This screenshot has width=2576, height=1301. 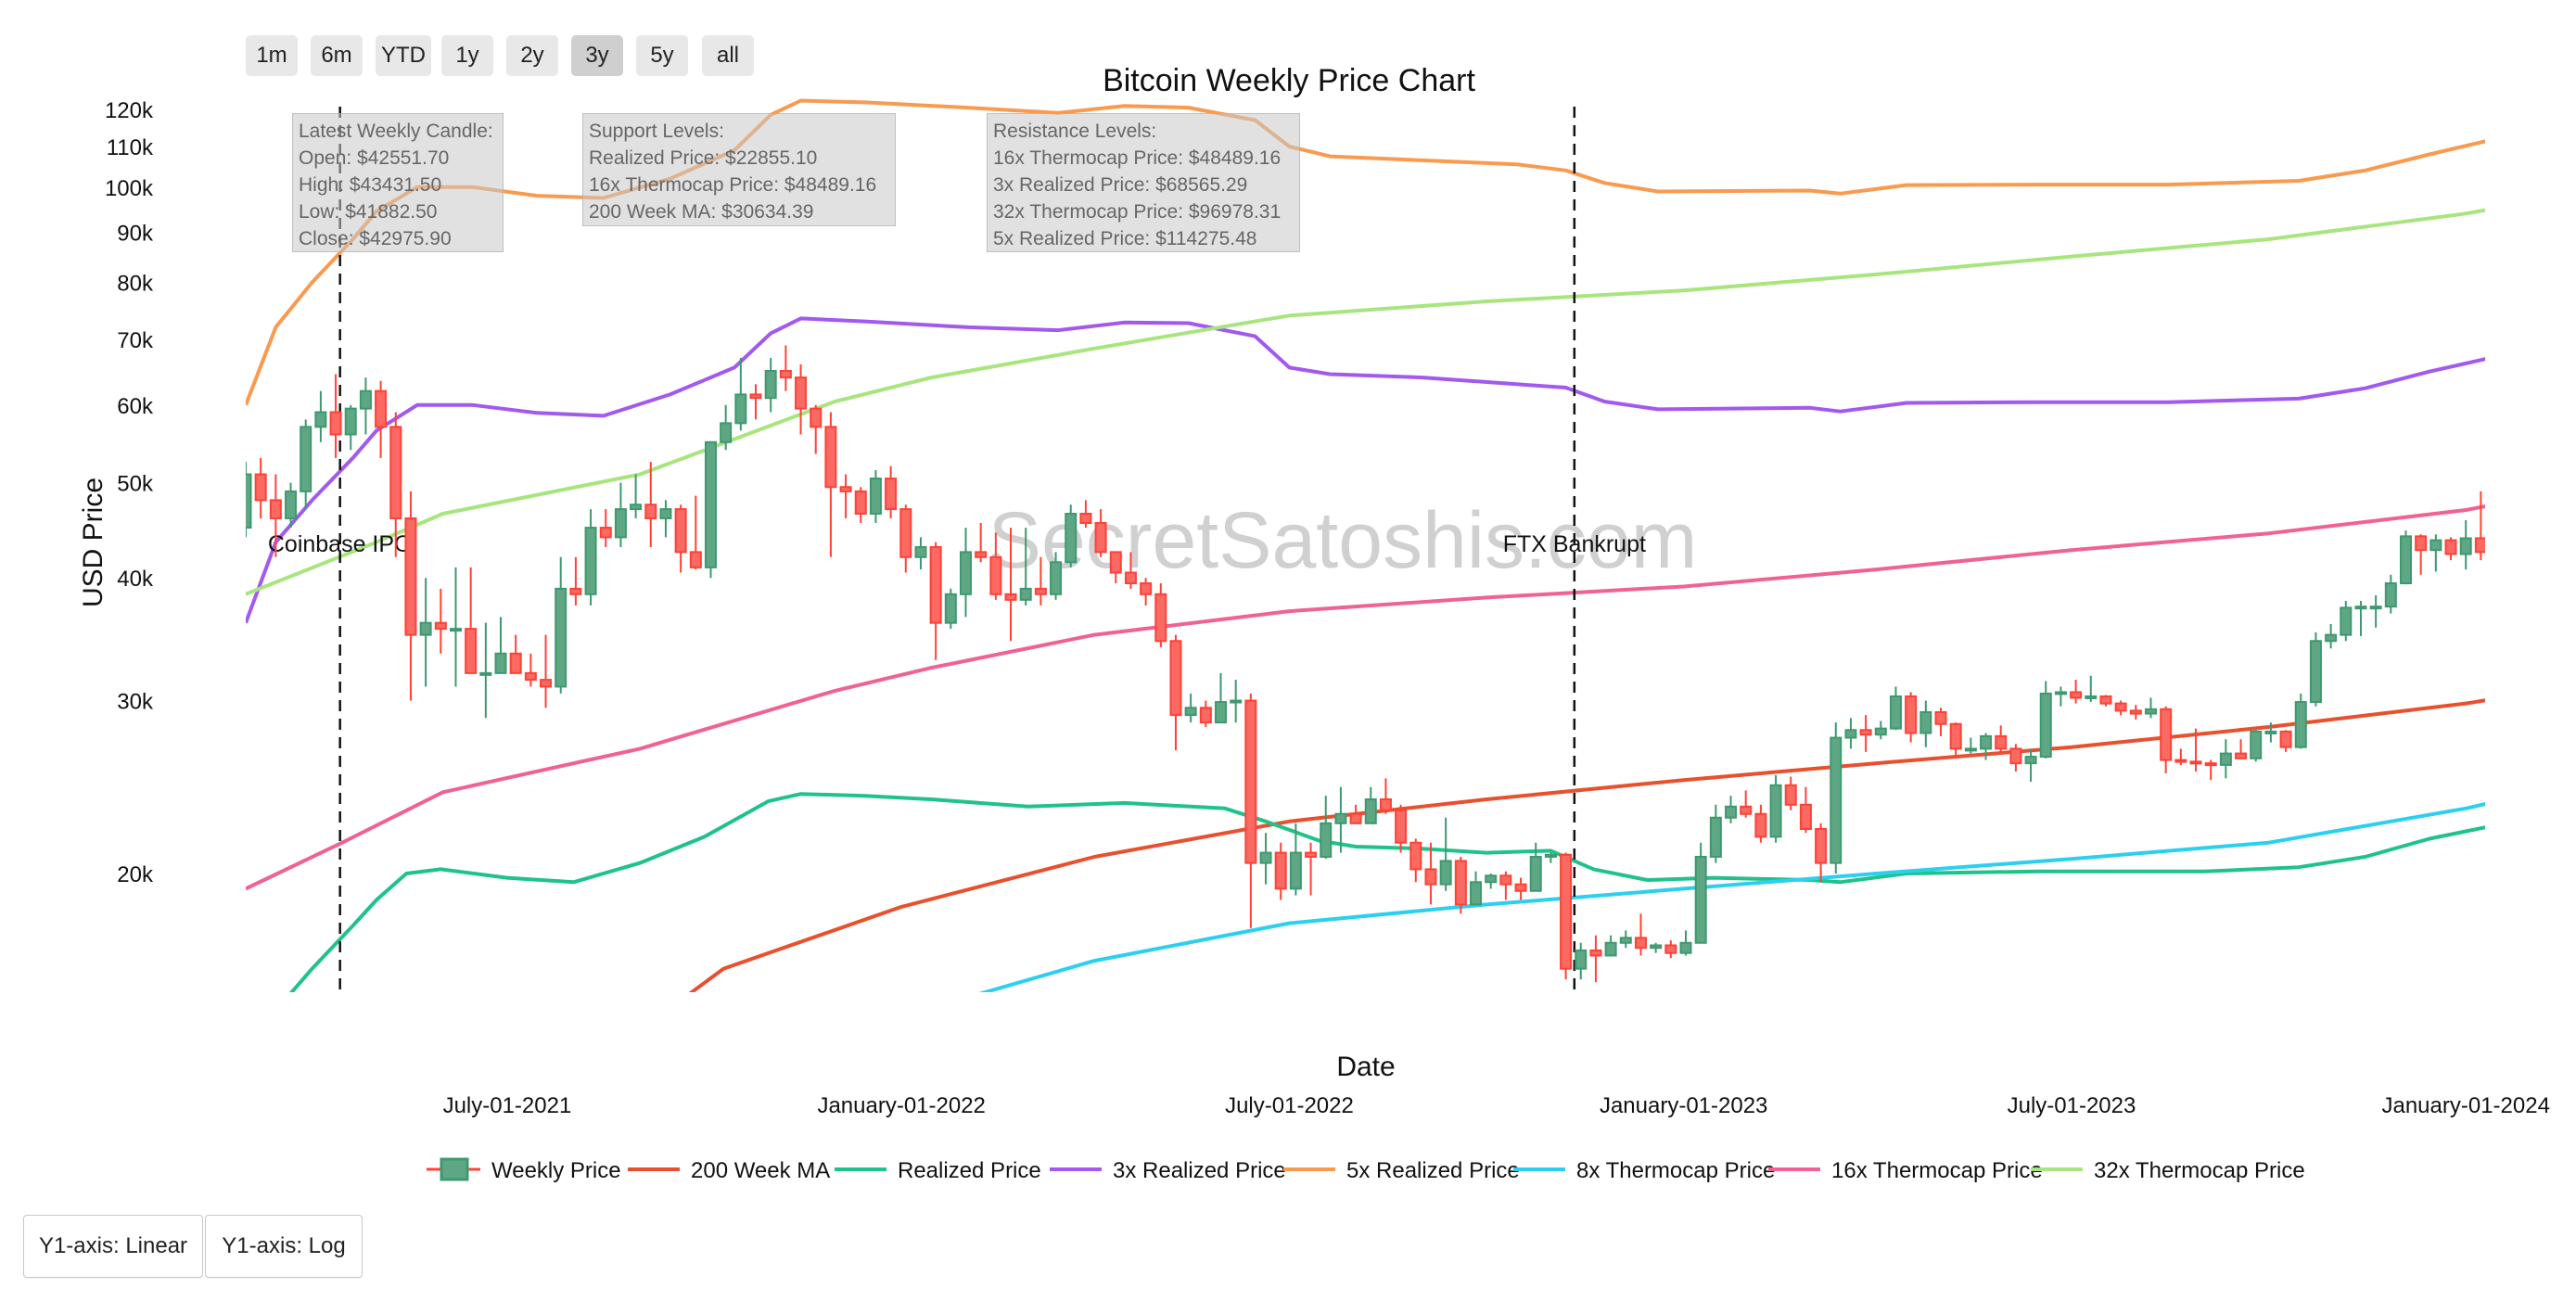 I want to click on range-button-all: all, so click(x=728, y=55).